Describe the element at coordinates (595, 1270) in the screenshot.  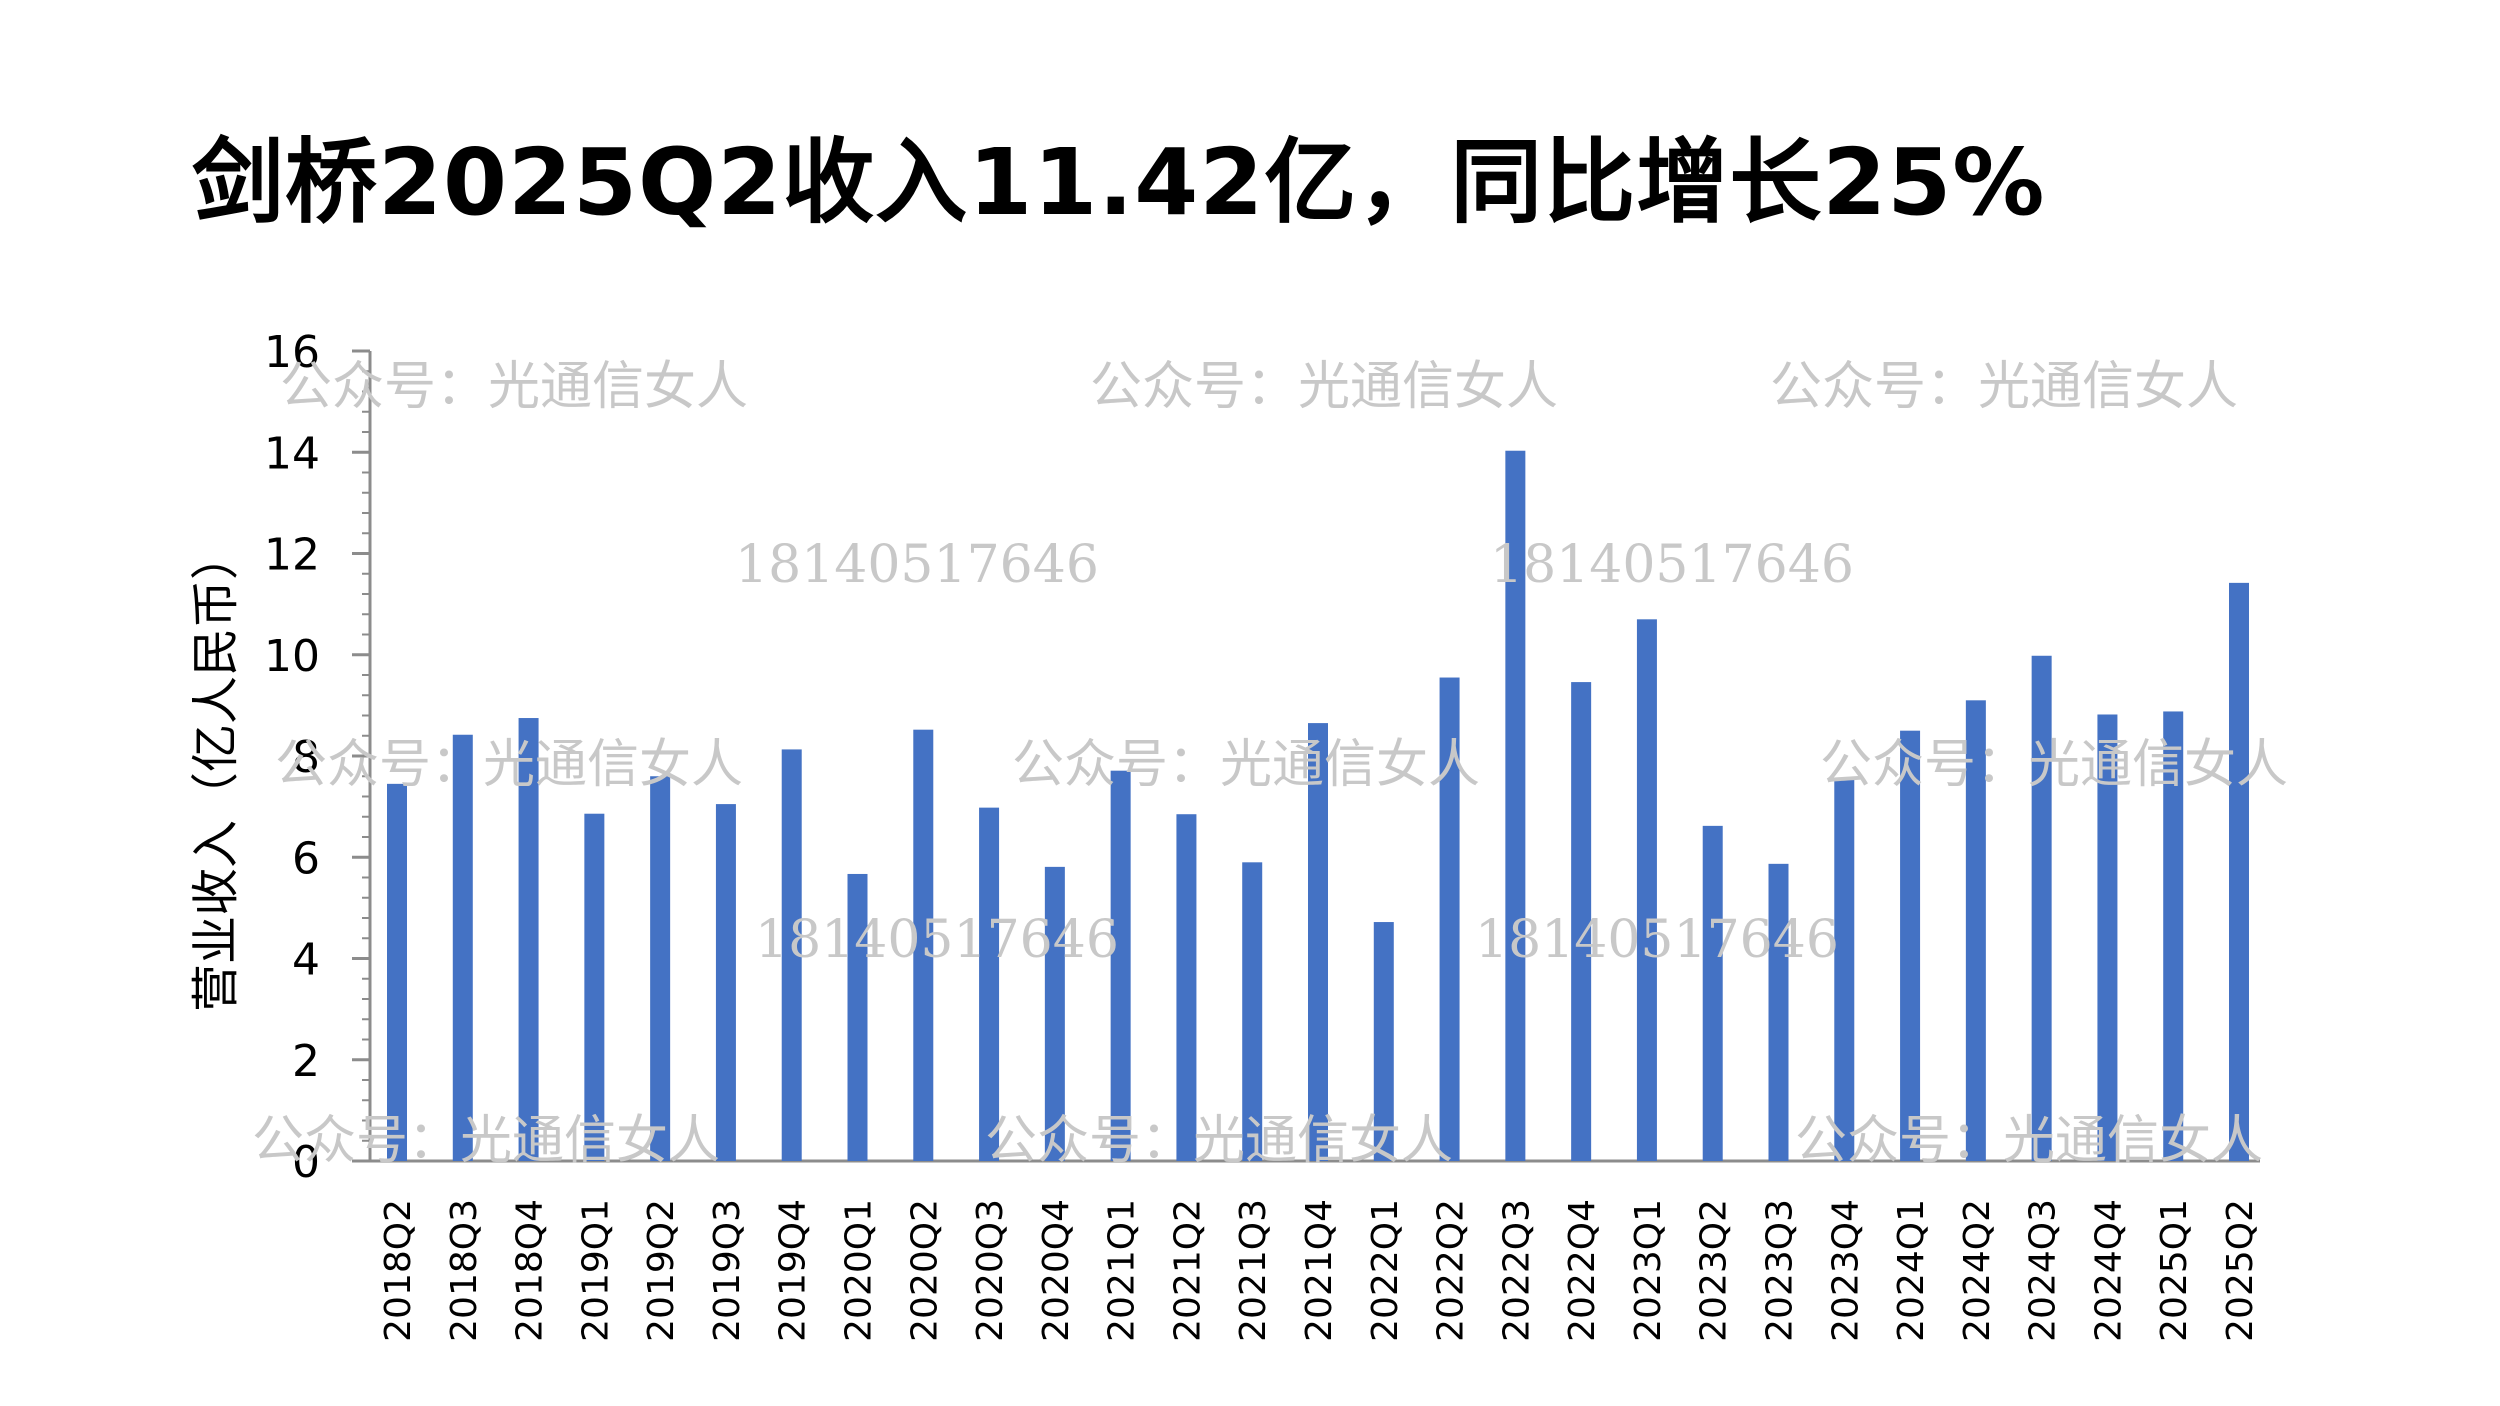
I see `x-tick-label: 2019Q1` at that location.